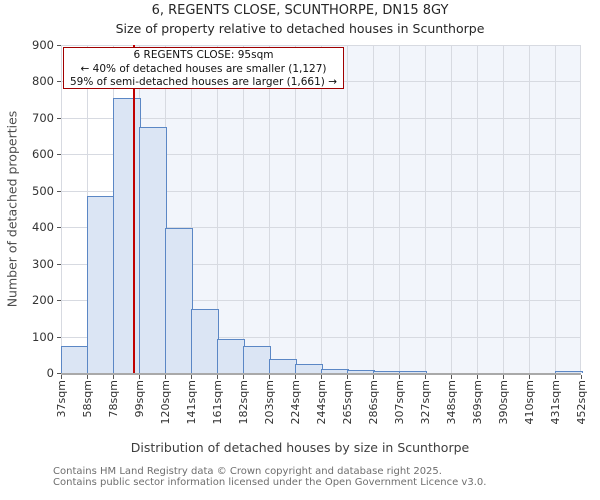  I want to click on x-tick-label: 182sqm, so click(243, 402).